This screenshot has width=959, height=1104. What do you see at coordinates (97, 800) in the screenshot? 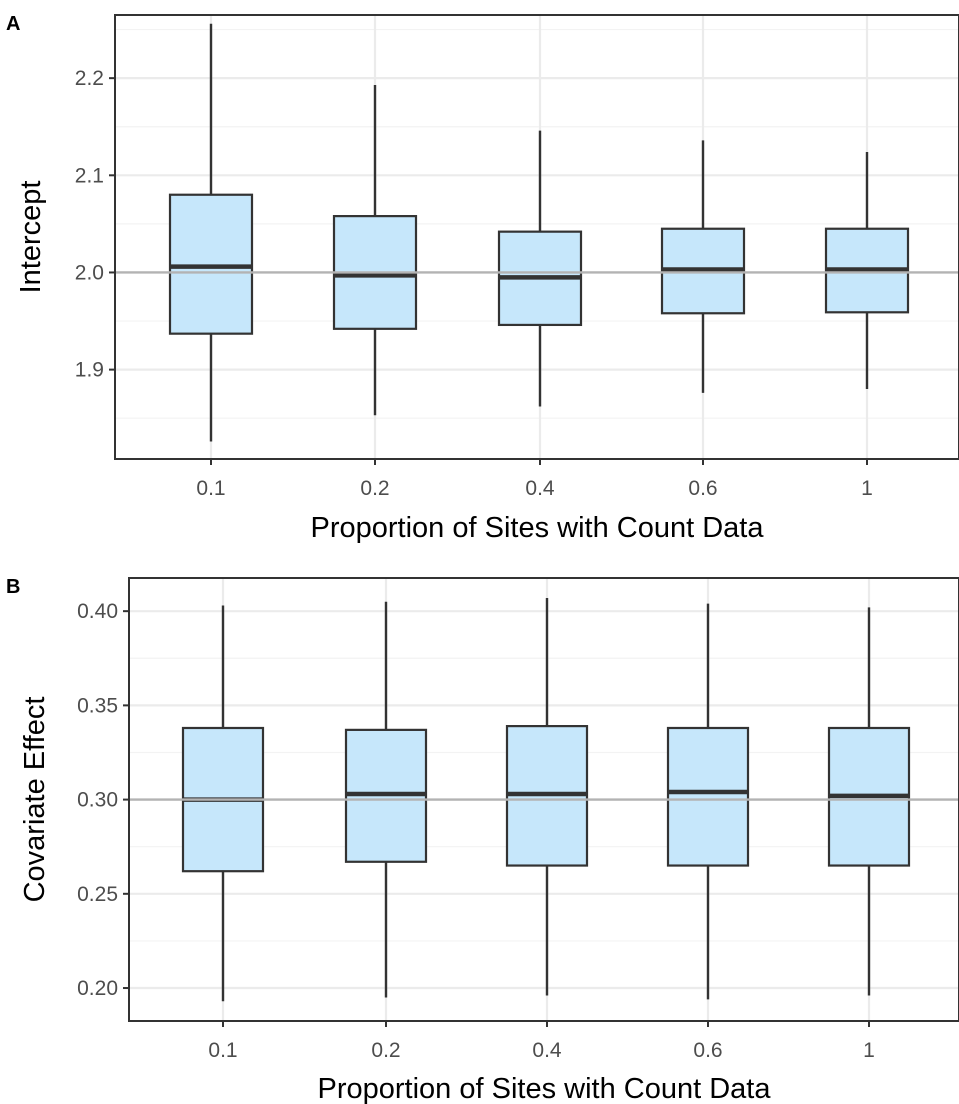
I see `y-tick-label: 0.30` at bounding box center [97, 800].